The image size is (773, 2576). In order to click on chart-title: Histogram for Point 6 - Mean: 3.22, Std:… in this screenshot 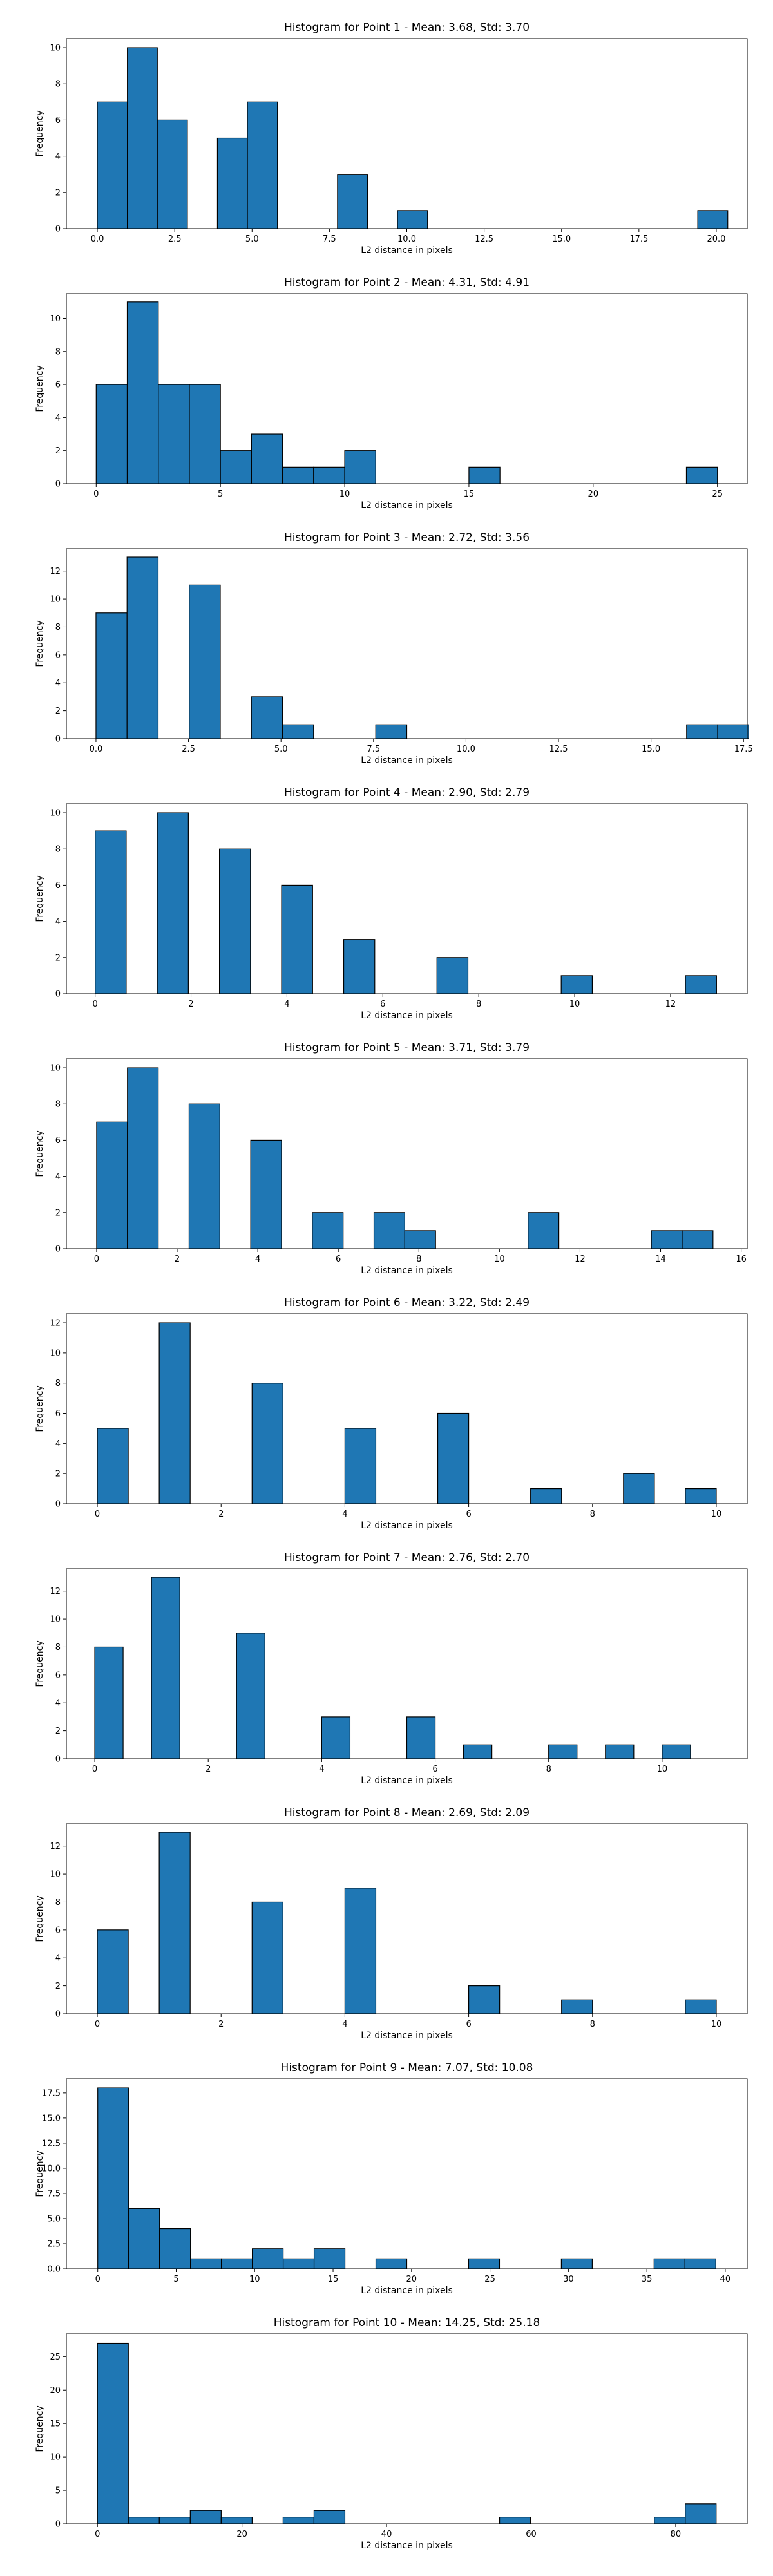, I will do `click(407, 1302)`.